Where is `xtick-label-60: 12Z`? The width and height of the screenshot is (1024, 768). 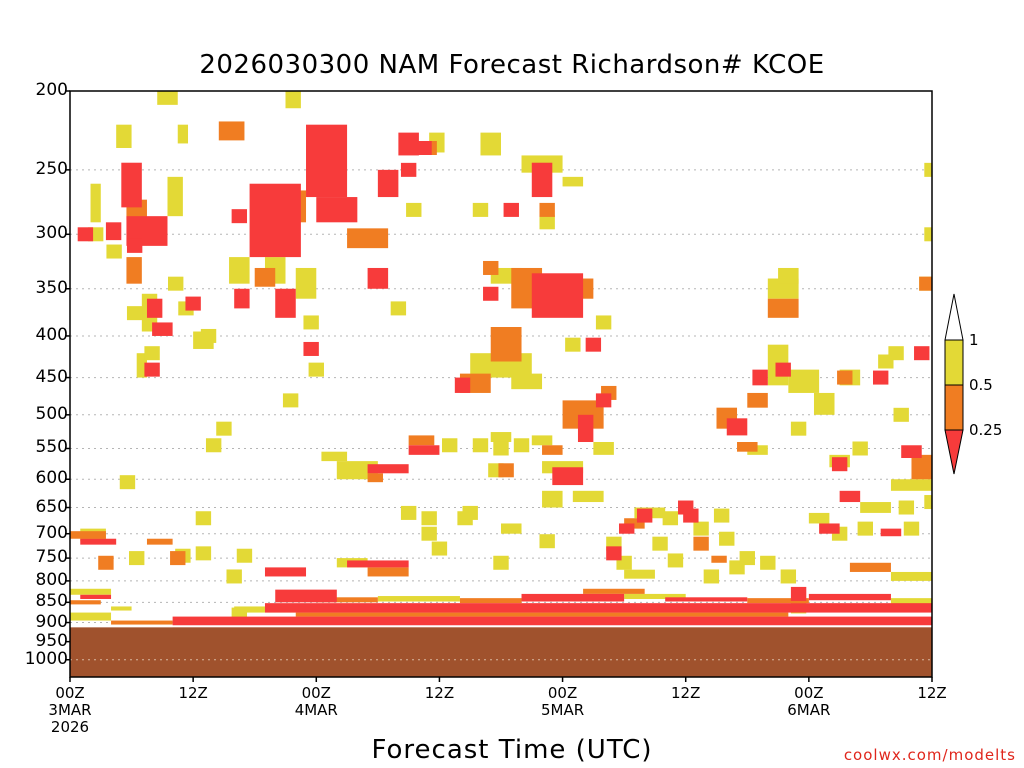 xtick-label-60: 12Z is located at coordinates (686, 693).